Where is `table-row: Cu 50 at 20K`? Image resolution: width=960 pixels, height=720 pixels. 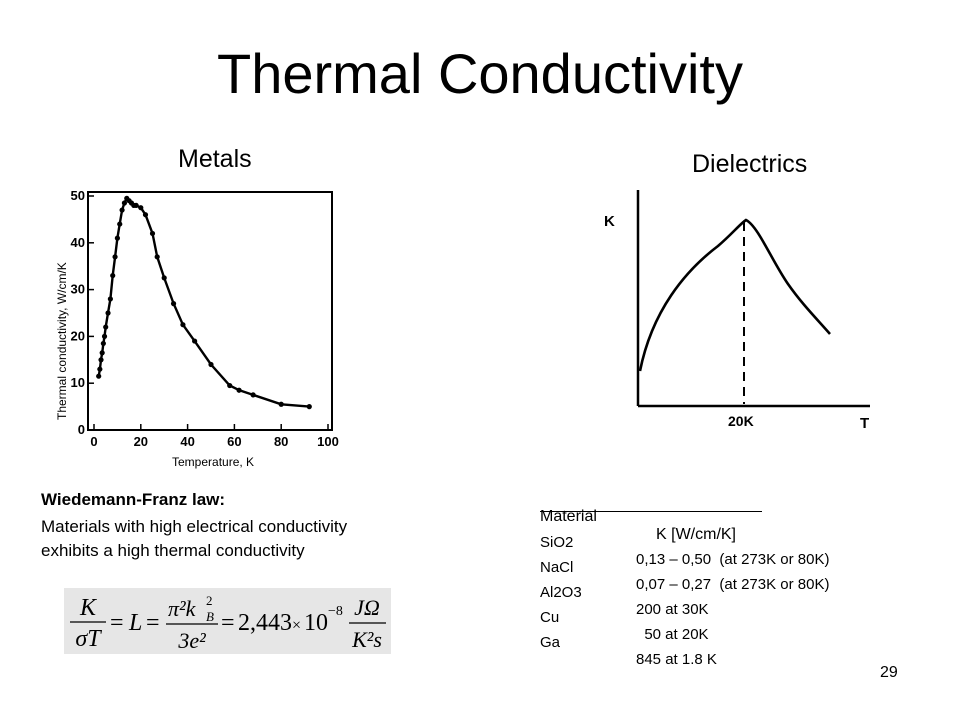 table-row: Cu 50 at 20K is located at coordinates (720, 617).